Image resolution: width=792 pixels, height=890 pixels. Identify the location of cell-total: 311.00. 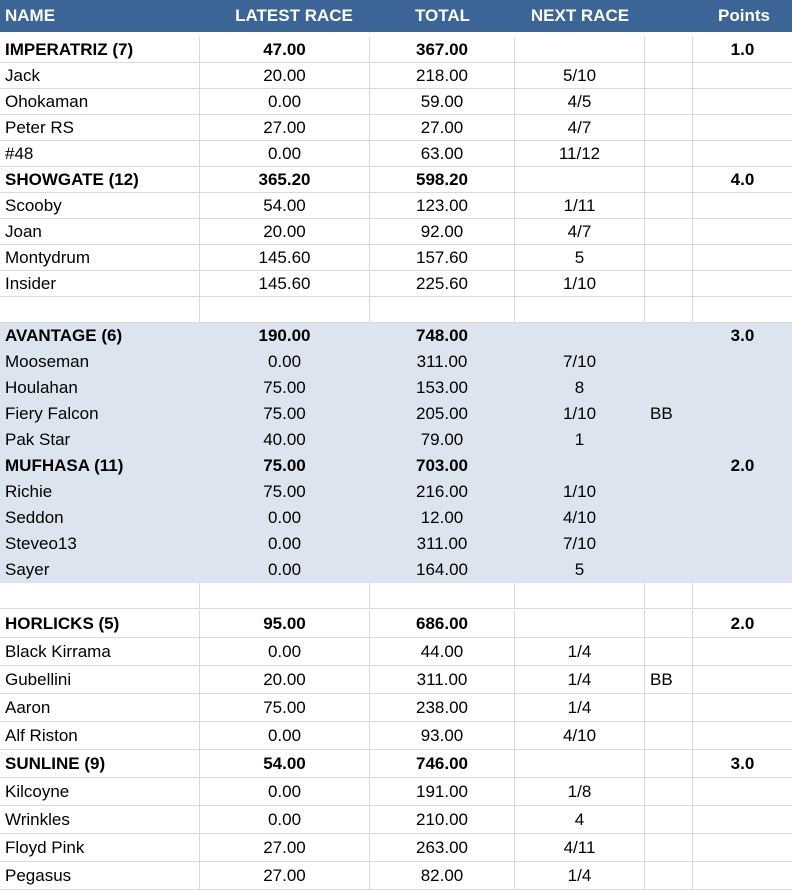
(442, 361).